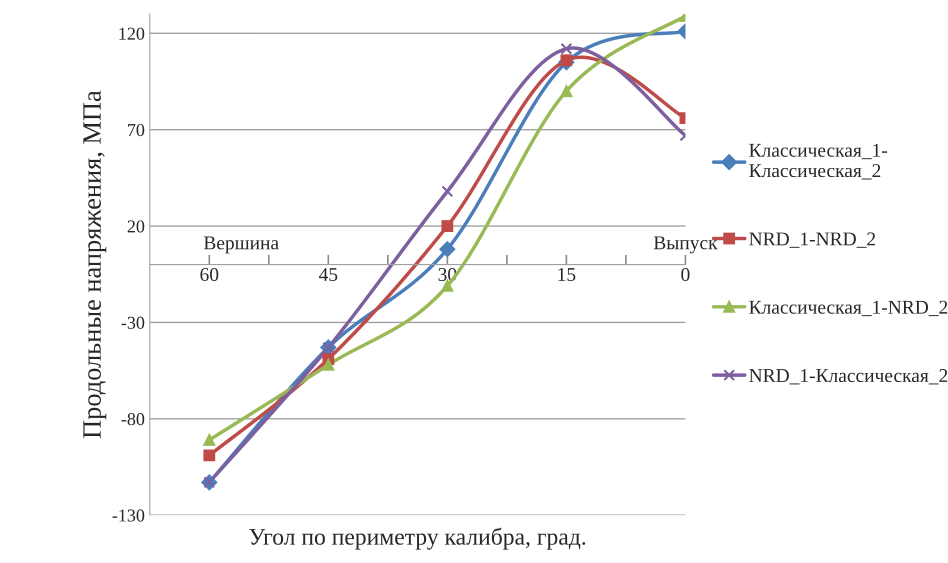 The width and height of the screenshot is (948, 563). I want to click on annotation: Вершина, so click(241, 245).